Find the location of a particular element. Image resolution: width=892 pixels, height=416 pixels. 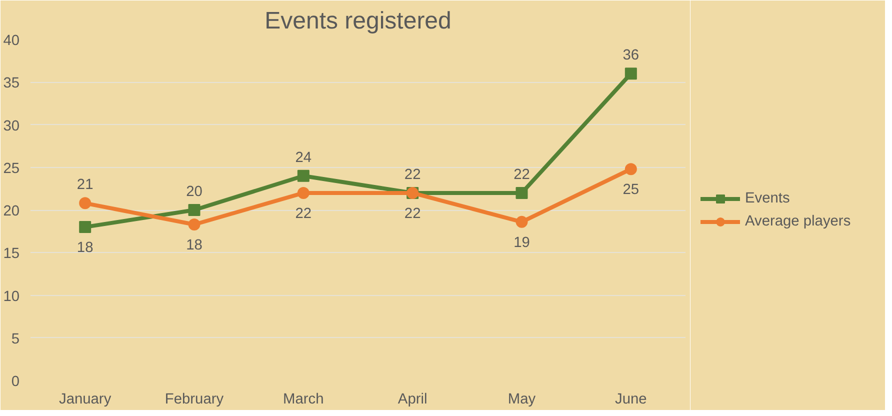

y-tick-label: 35 is located at coordinates (11, 84).